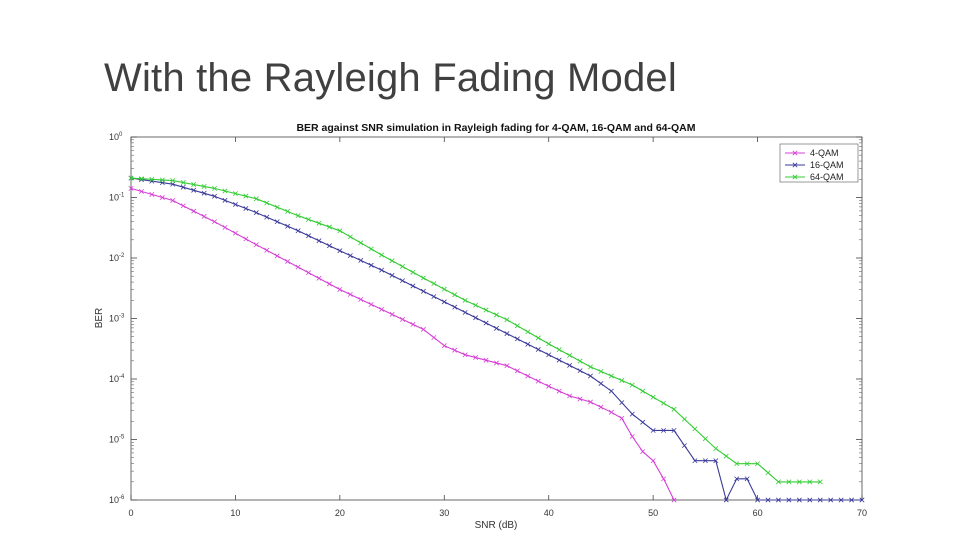 The width and height of the screenshot is (960, 540). Describe the element at coordinates (758, 513) in the screenshot. I see `x-tick-label: 60` at that location.